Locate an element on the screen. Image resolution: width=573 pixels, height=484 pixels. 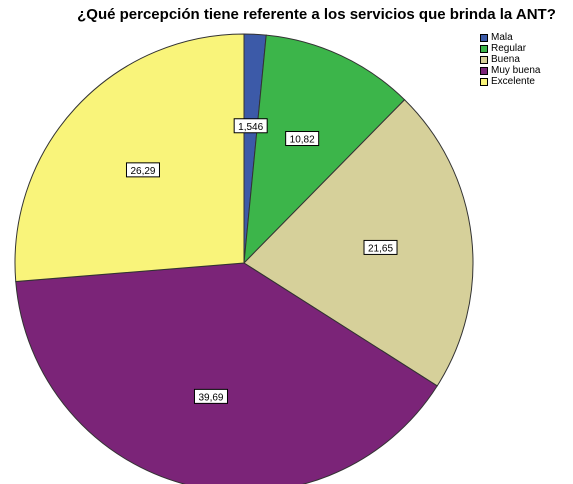
legend-label: Regular is located at coordinates (509, 48).